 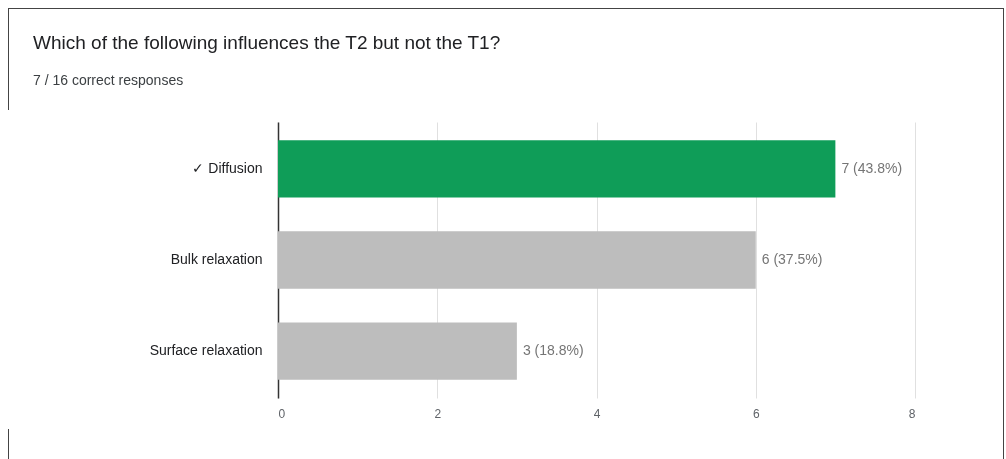 What do you see at coordinates (792, 259) in the screenshot?
I see `data-label: 6 (37.5%)` at bounding box center [792, 259].